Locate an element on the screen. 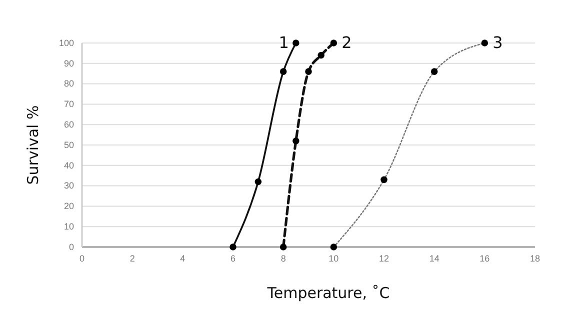 This screenshot has width=576, height=328. y-tick-label: 60 is located at coordinates (69, 124).